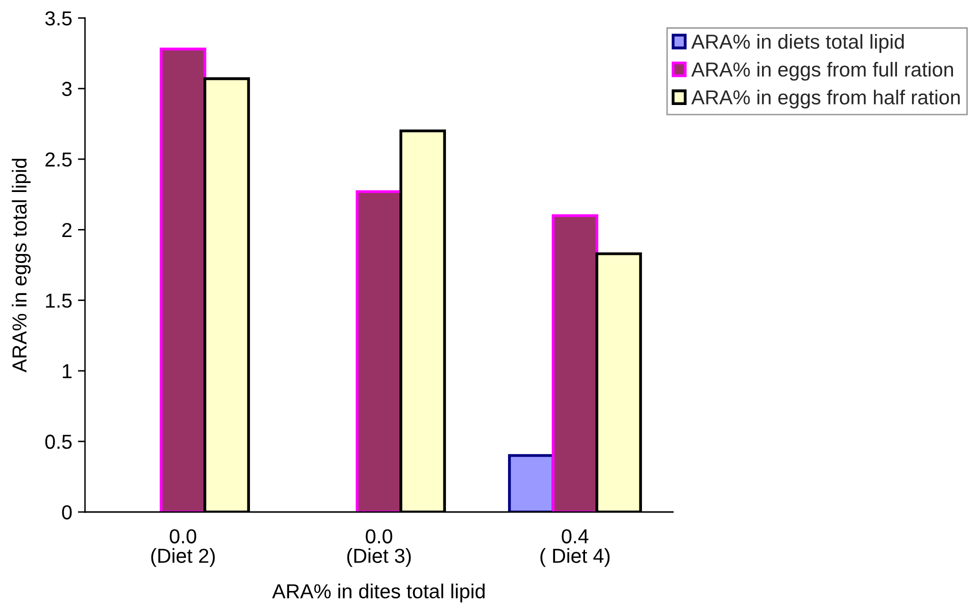 The image size is (968, 616). I want to click on y-axis-title: ARA% in eggs total lipid, so click(21, 265).